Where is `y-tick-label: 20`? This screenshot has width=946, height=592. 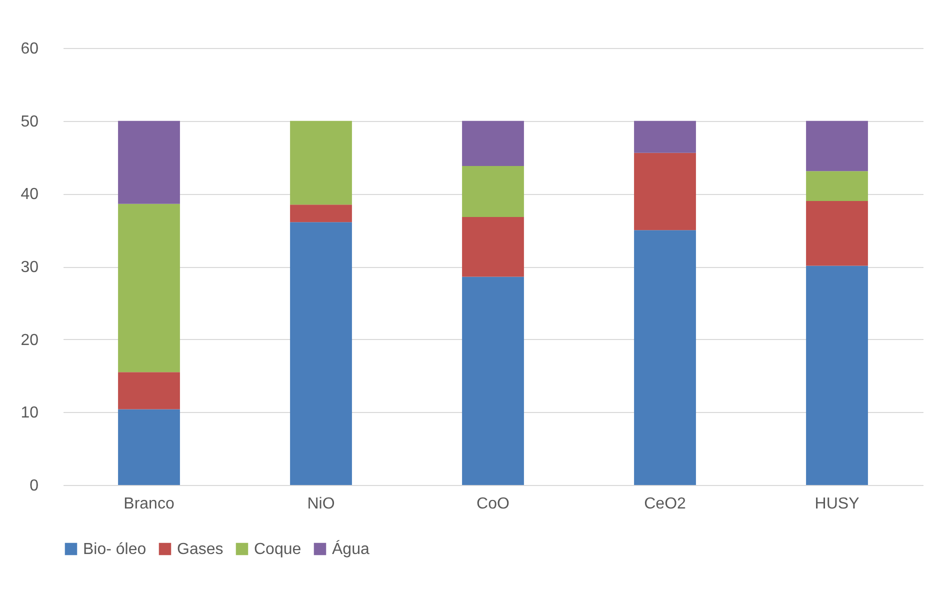
y-tick-label: 20 is located at coordinates (29, 340).